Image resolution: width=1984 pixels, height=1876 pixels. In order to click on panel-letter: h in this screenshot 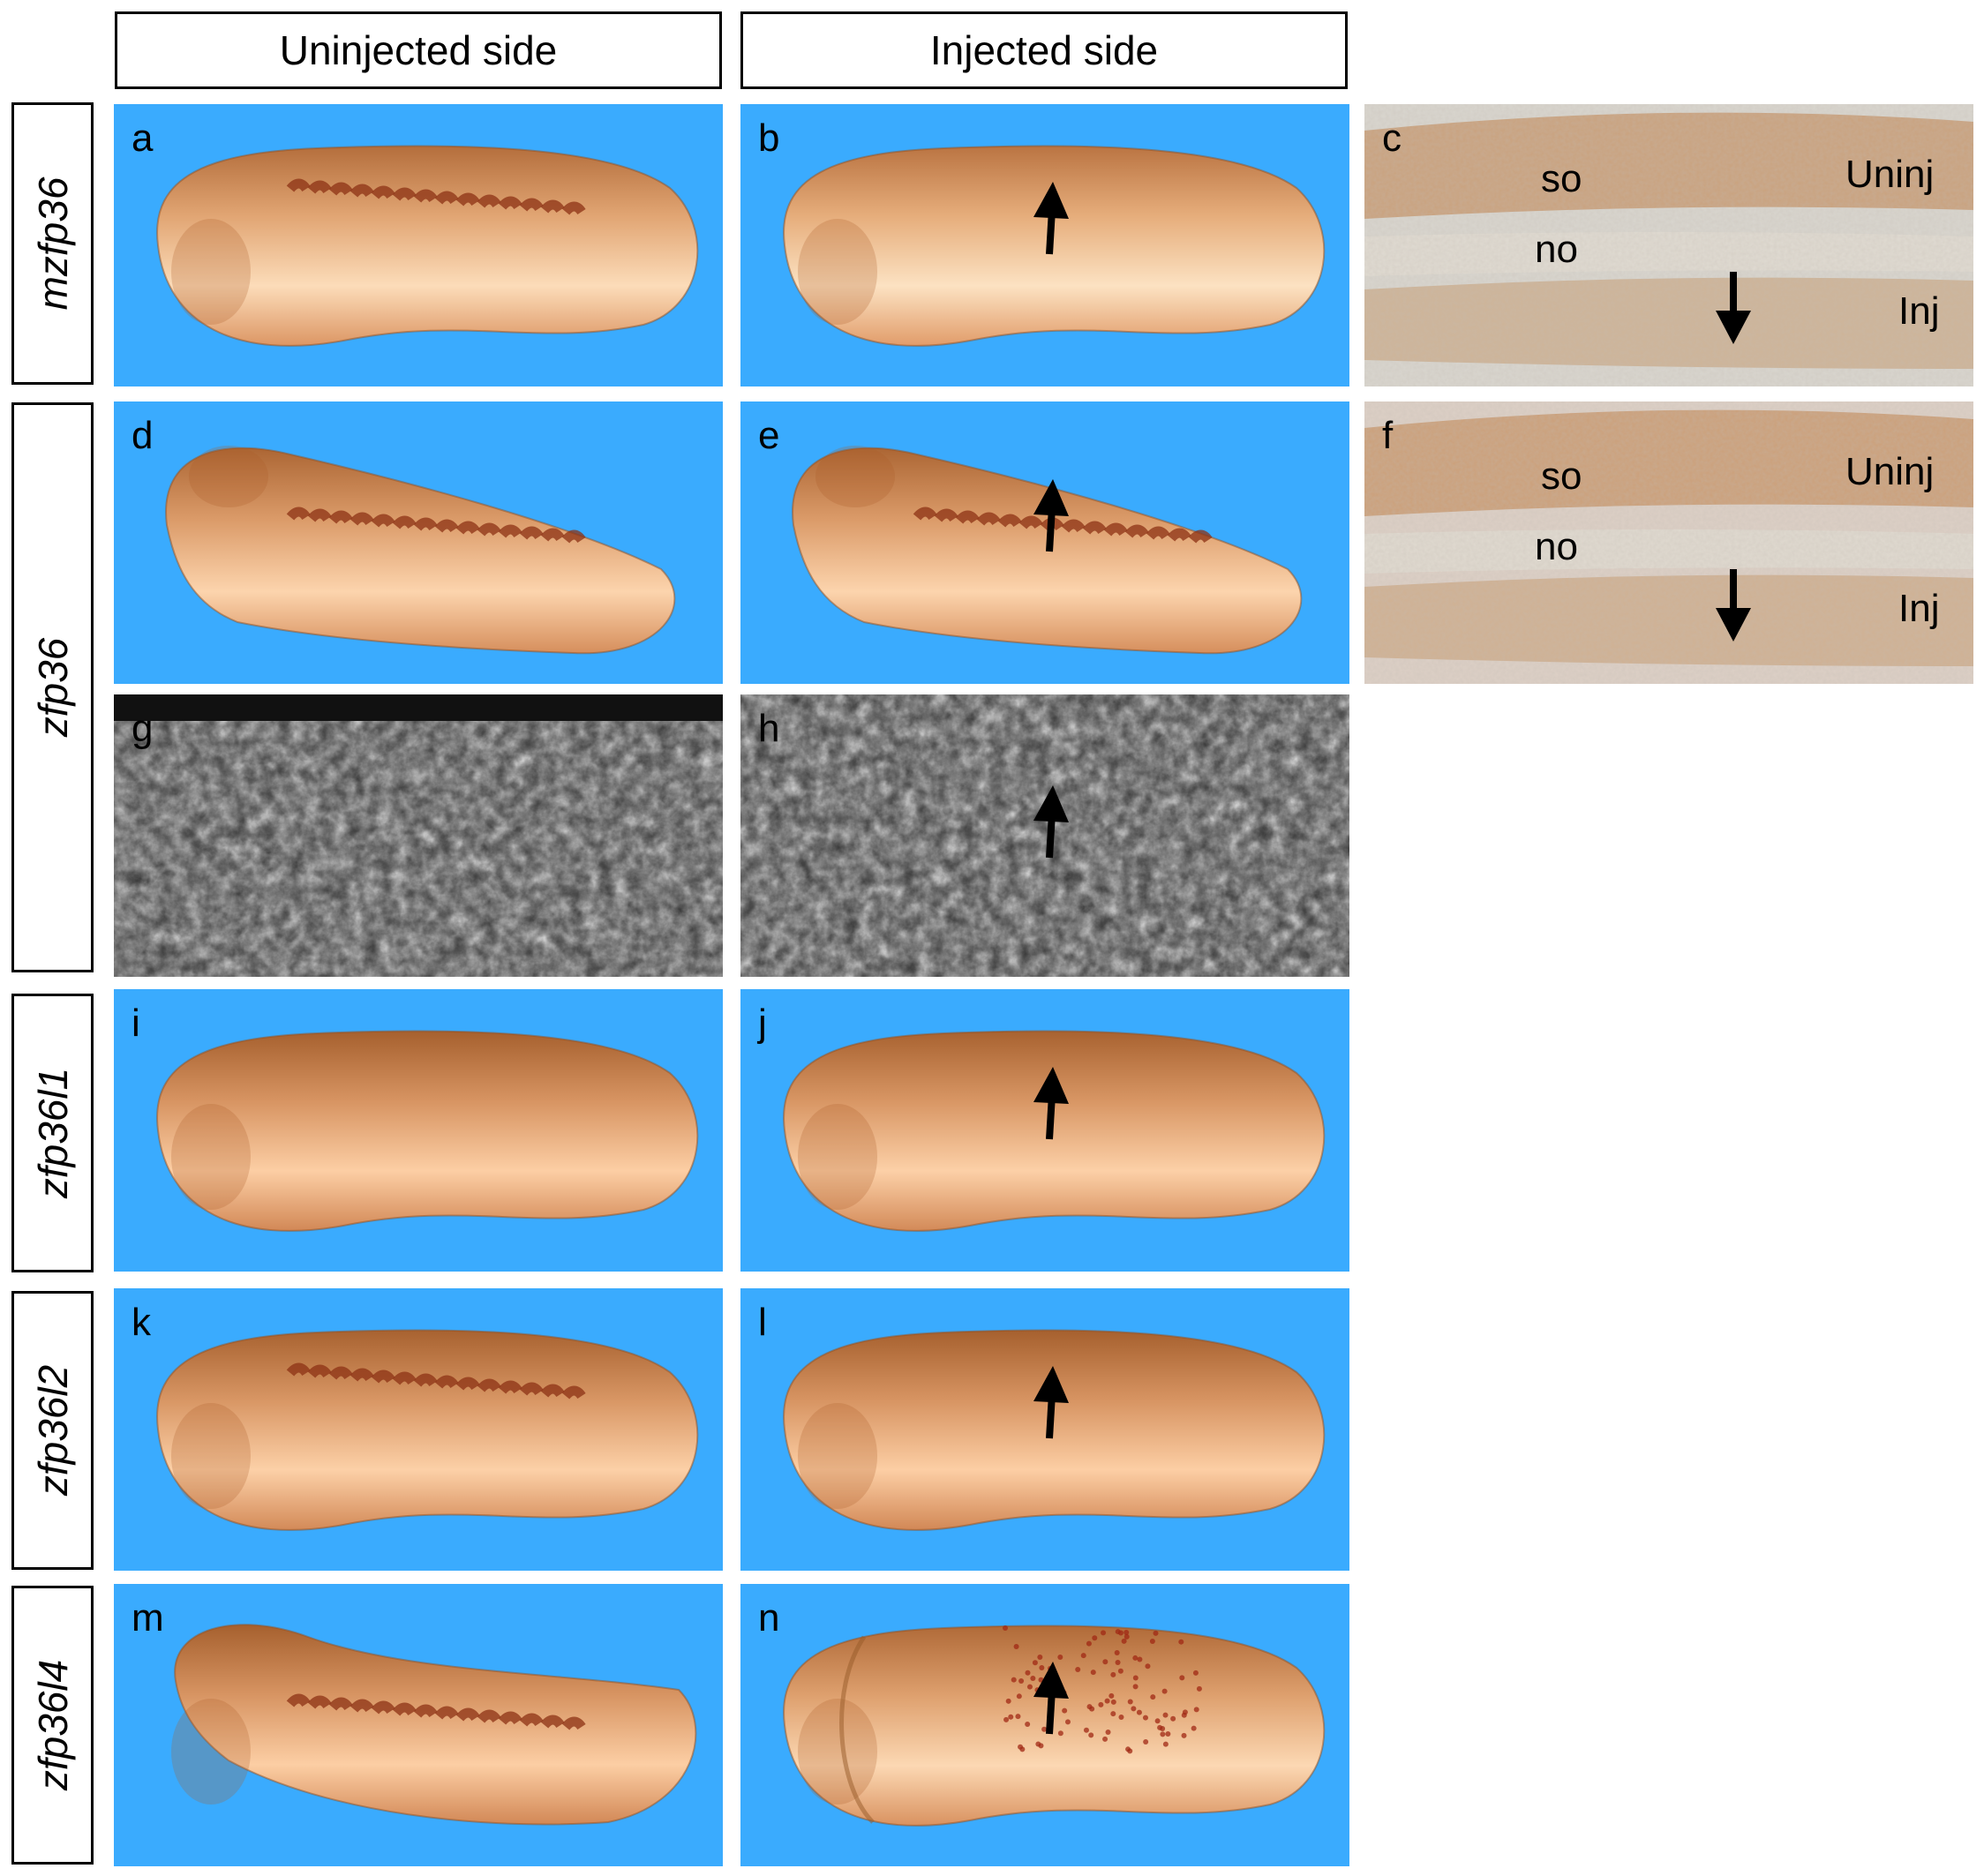, I will do `click(769, 729)`.